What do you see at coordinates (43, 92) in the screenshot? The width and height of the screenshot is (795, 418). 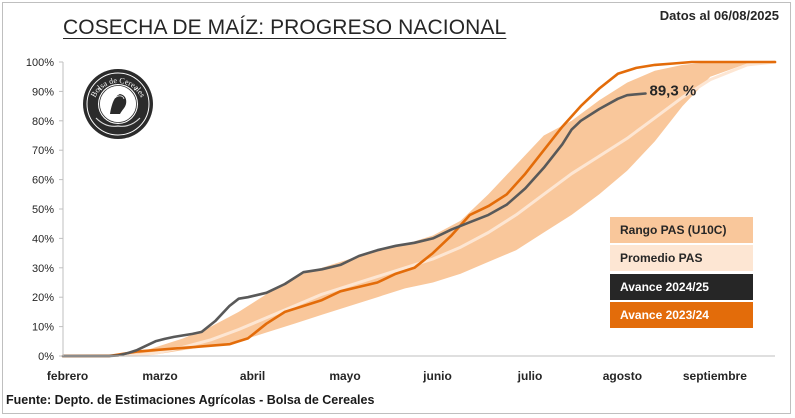 I see `y-tick-label: 90%` at bounding box center [43, 92].